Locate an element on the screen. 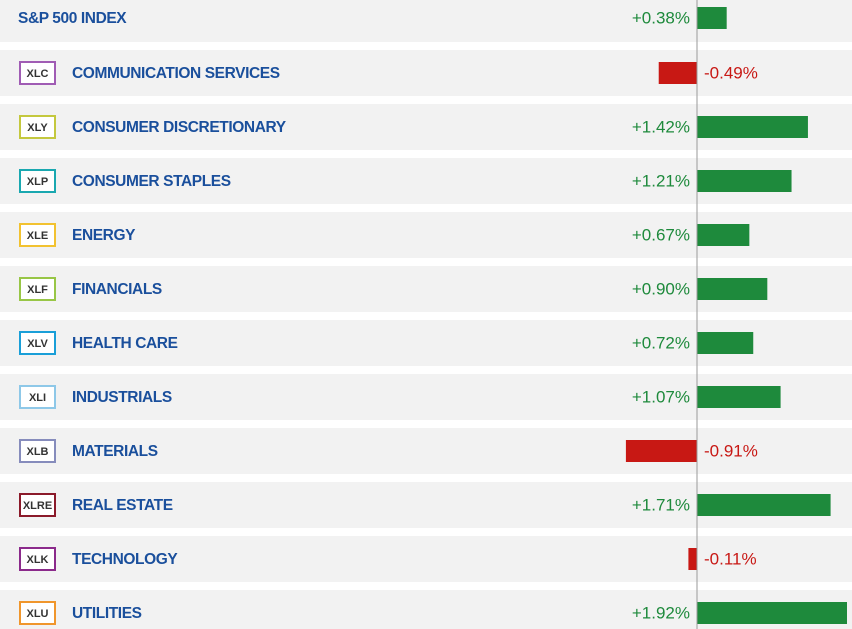 This screenshot has width=852, height=629. value-label: -0.49% is located at coordinates (731, 72).